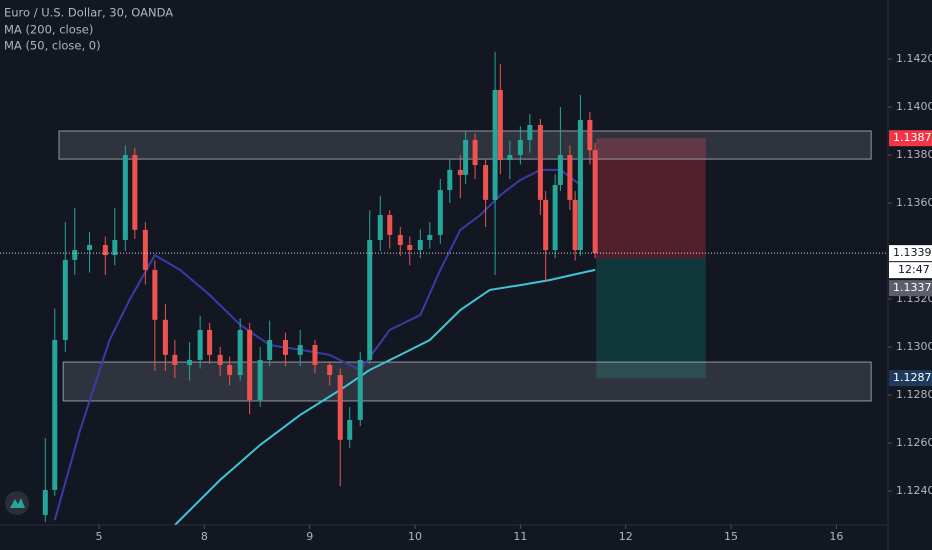 This screenshot has width=932, height=550. Describe the element at coordinates (415, 536) in the screenshot. I see `x-tick-label: 10` at that location.